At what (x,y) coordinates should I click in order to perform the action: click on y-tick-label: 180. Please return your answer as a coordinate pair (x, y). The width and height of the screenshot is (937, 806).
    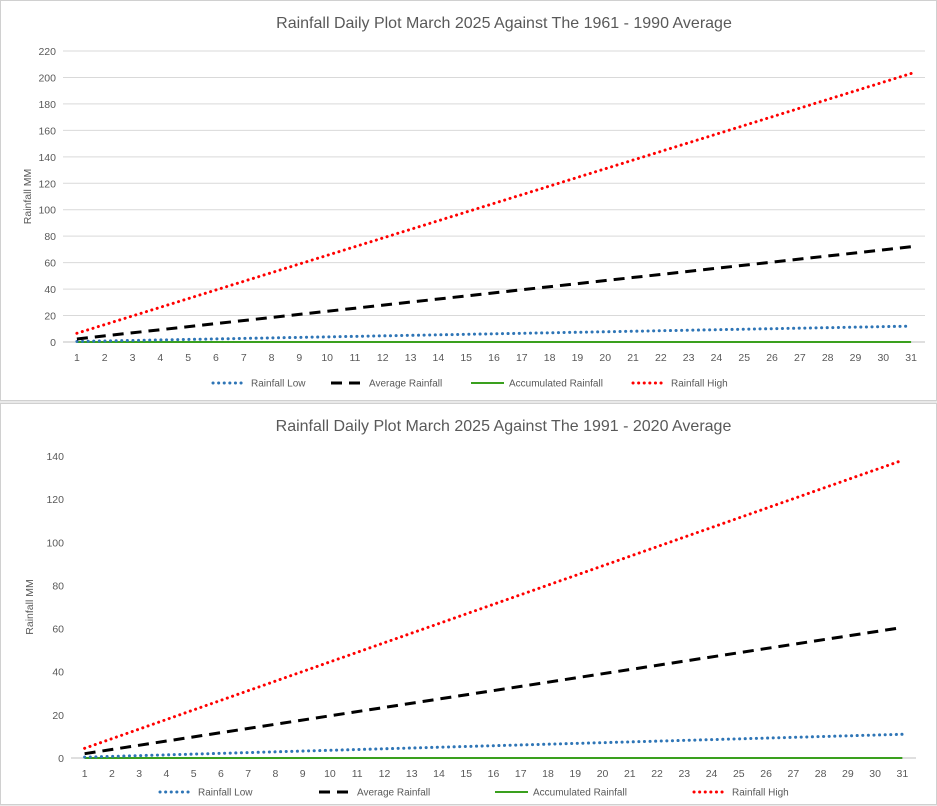
    Looking at the image, I should click on (47, 105).